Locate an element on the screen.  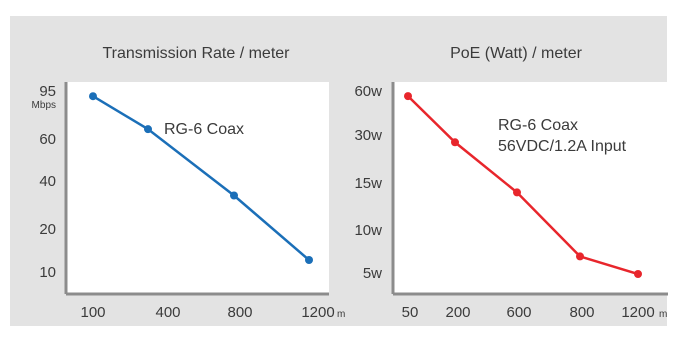
y-tick-label: 5w is located at coordinates (372, 273).